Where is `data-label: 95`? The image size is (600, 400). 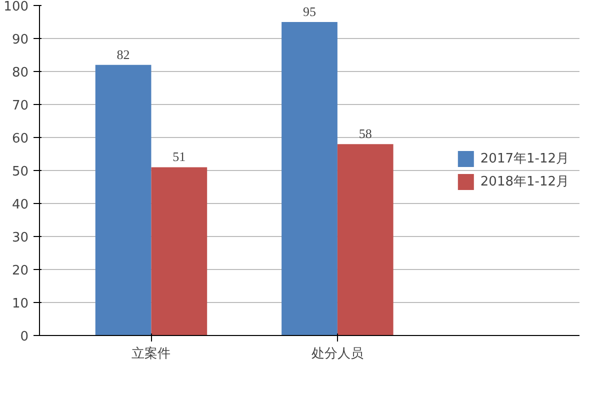 data-label: 95 is located at coordinates (309, 11).